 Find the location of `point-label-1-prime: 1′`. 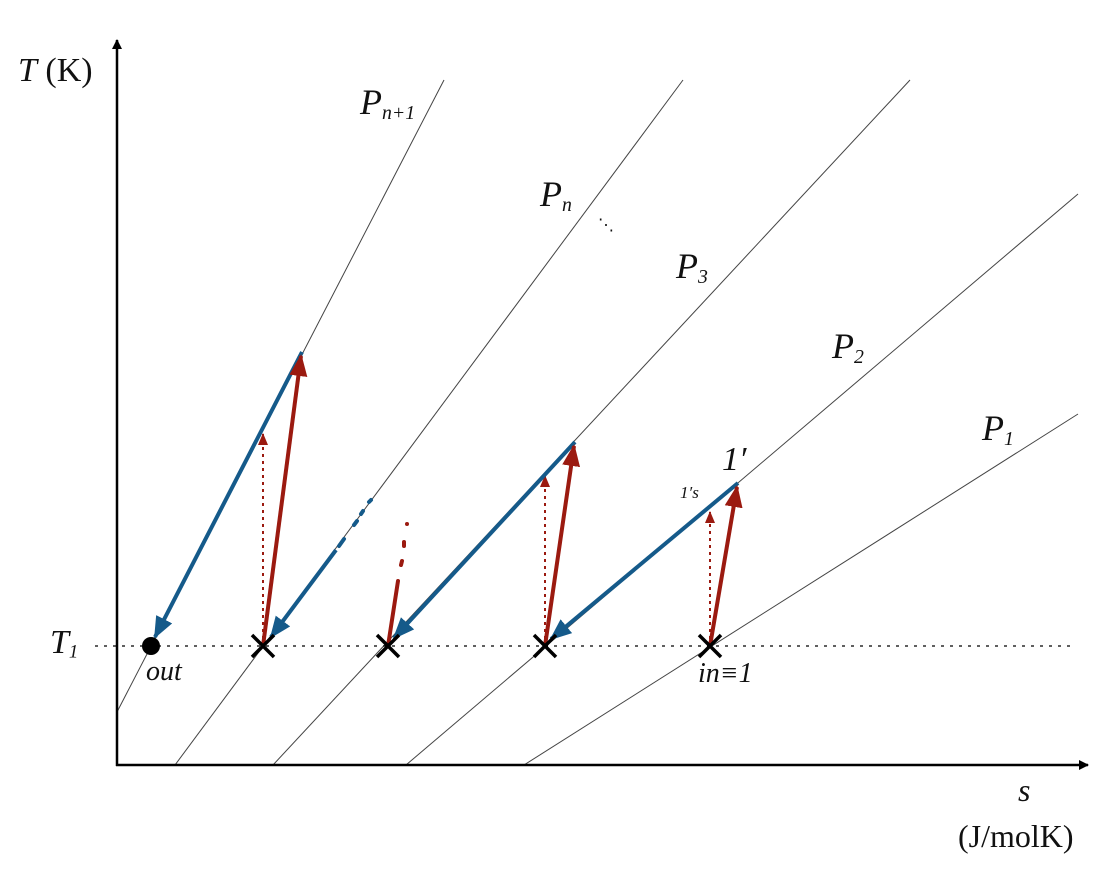

point-label-1-prime: 1′ is located at coordinates (734, 459).